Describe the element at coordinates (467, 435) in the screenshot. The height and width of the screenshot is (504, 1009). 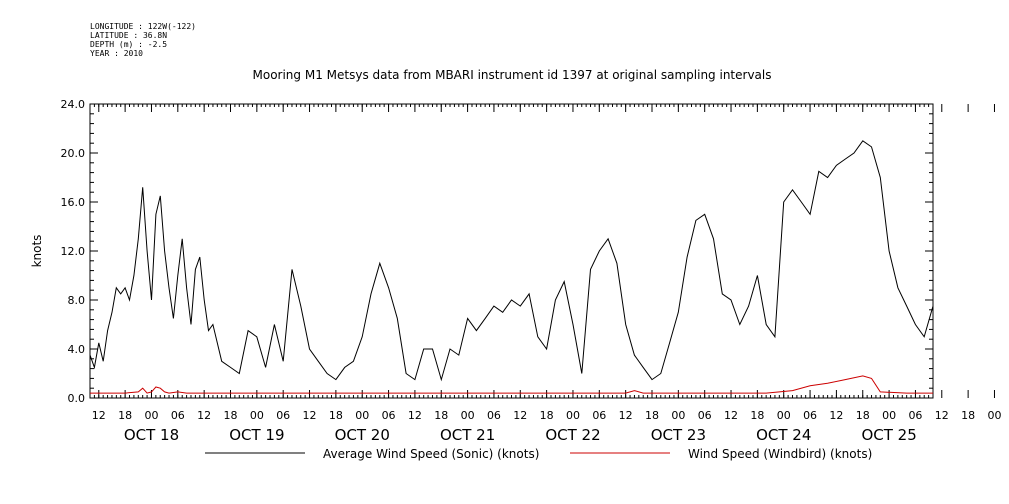
I see `date-label: OCT 21` at that location.